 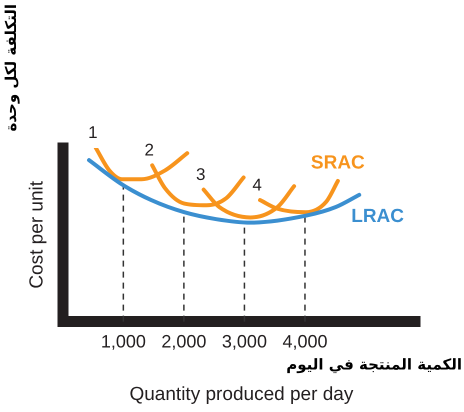 I want to click on series-label: 2, so click(x=149, y=150).